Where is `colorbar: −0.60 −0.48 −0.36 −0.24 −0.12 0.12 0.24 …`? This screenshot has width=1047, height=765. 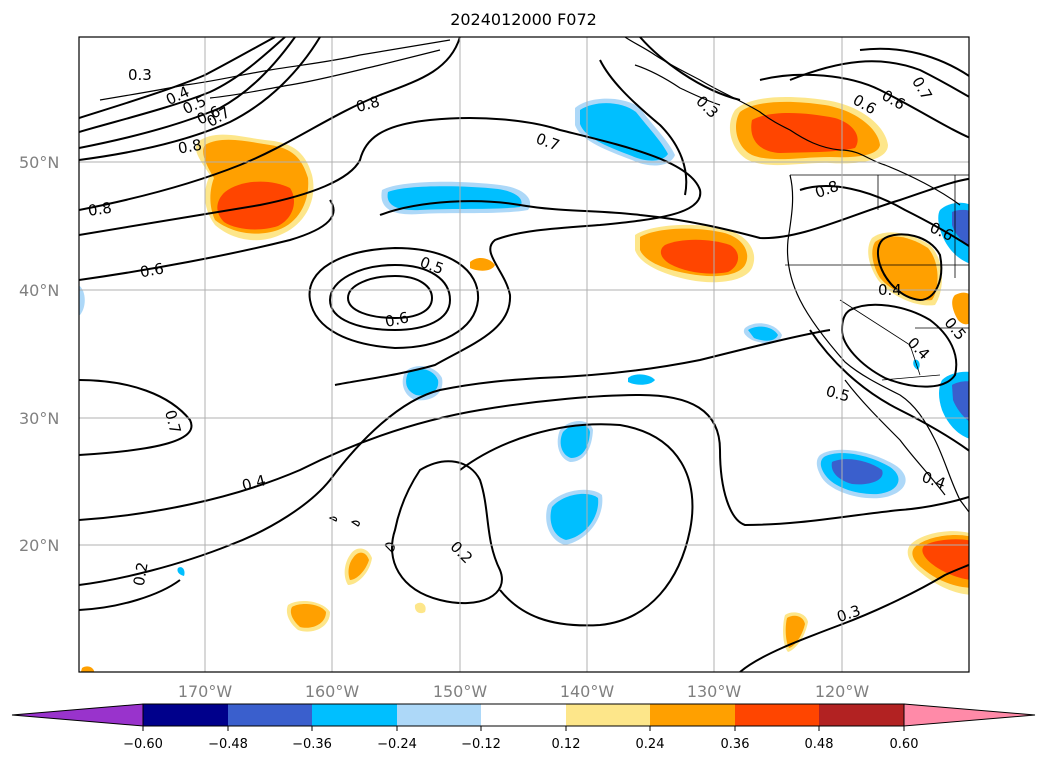
colorbar: −0.60 −0.48 −0.36 −0.24 −0.12 0.12 0.24 … is located at coordinates (523, 727).